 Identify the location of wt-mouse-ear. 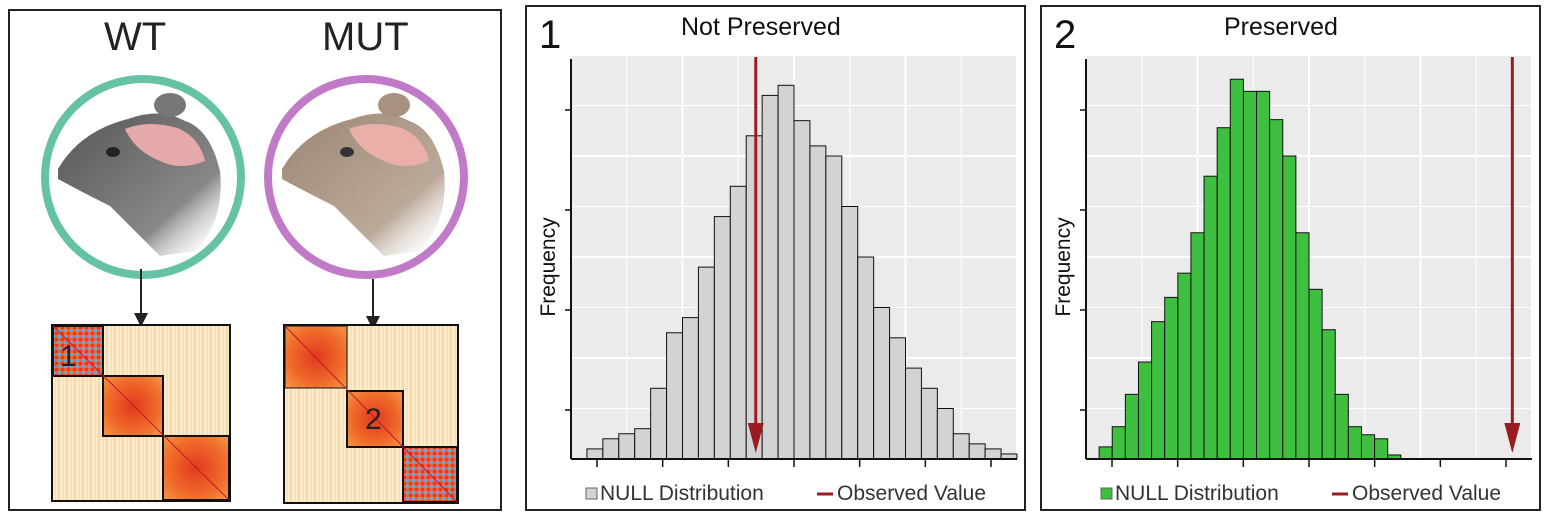
(170, 105).